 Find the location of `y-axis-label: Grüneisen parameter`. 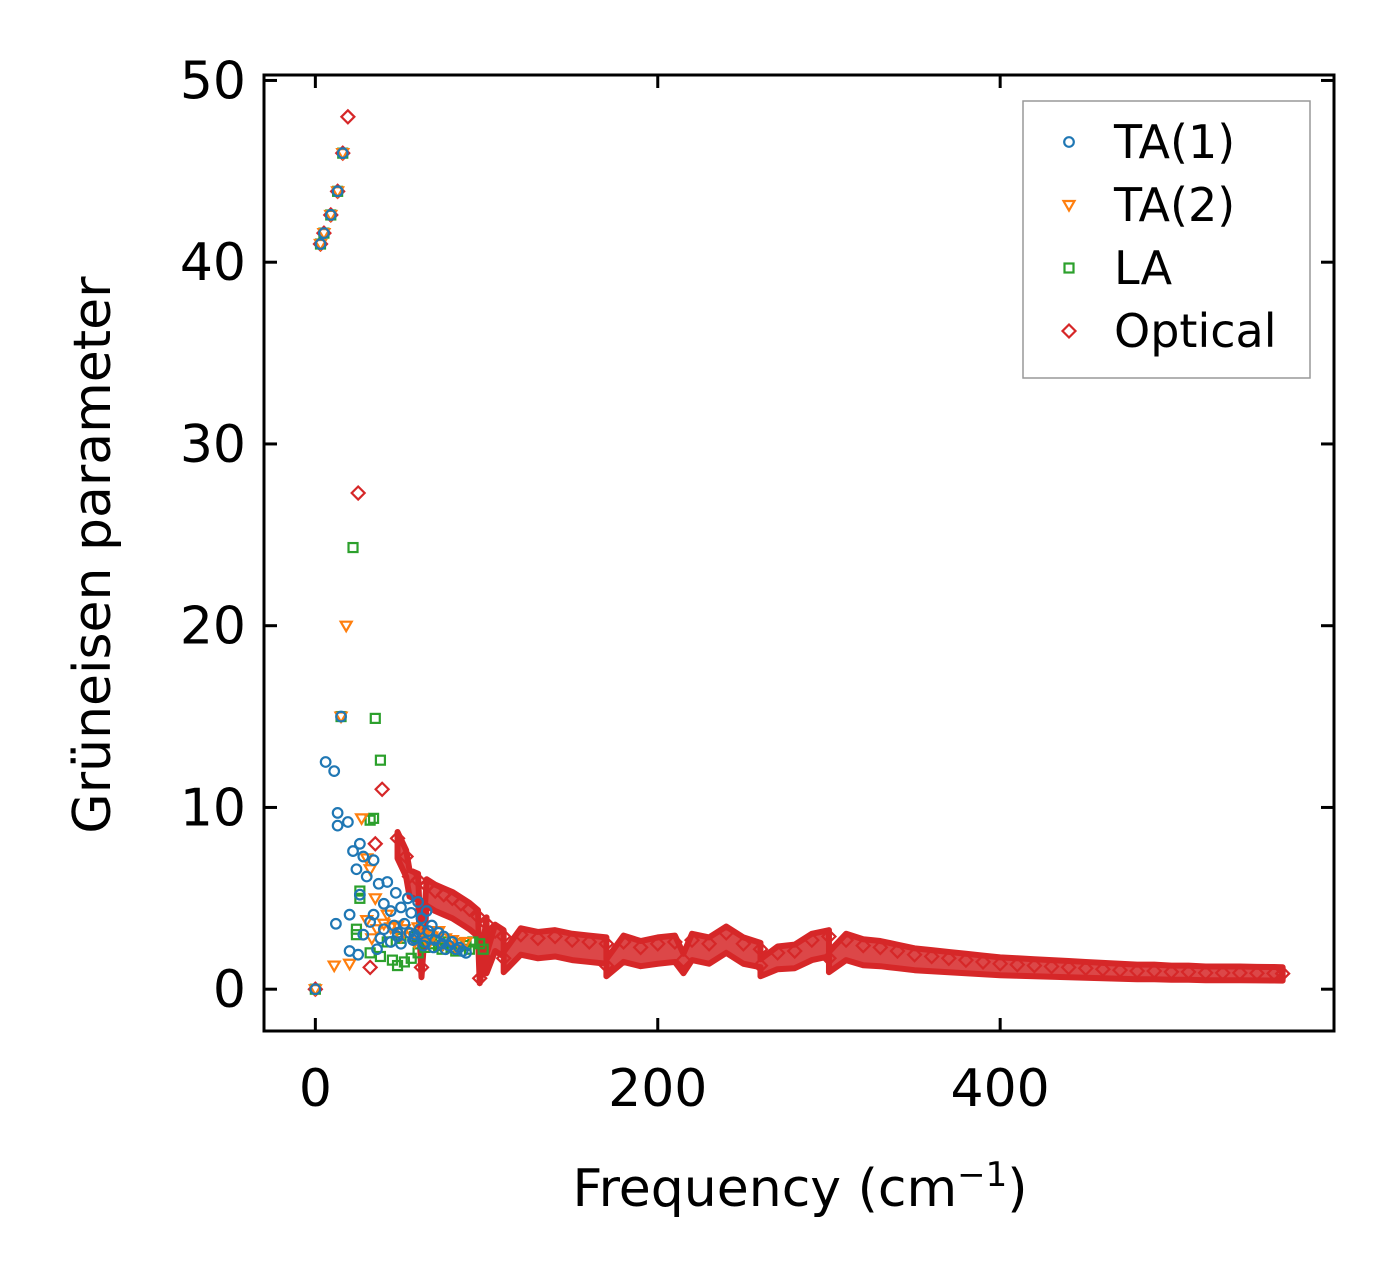

y-axis-label: Grüneisen parameter is located at coordinates (93, 555).